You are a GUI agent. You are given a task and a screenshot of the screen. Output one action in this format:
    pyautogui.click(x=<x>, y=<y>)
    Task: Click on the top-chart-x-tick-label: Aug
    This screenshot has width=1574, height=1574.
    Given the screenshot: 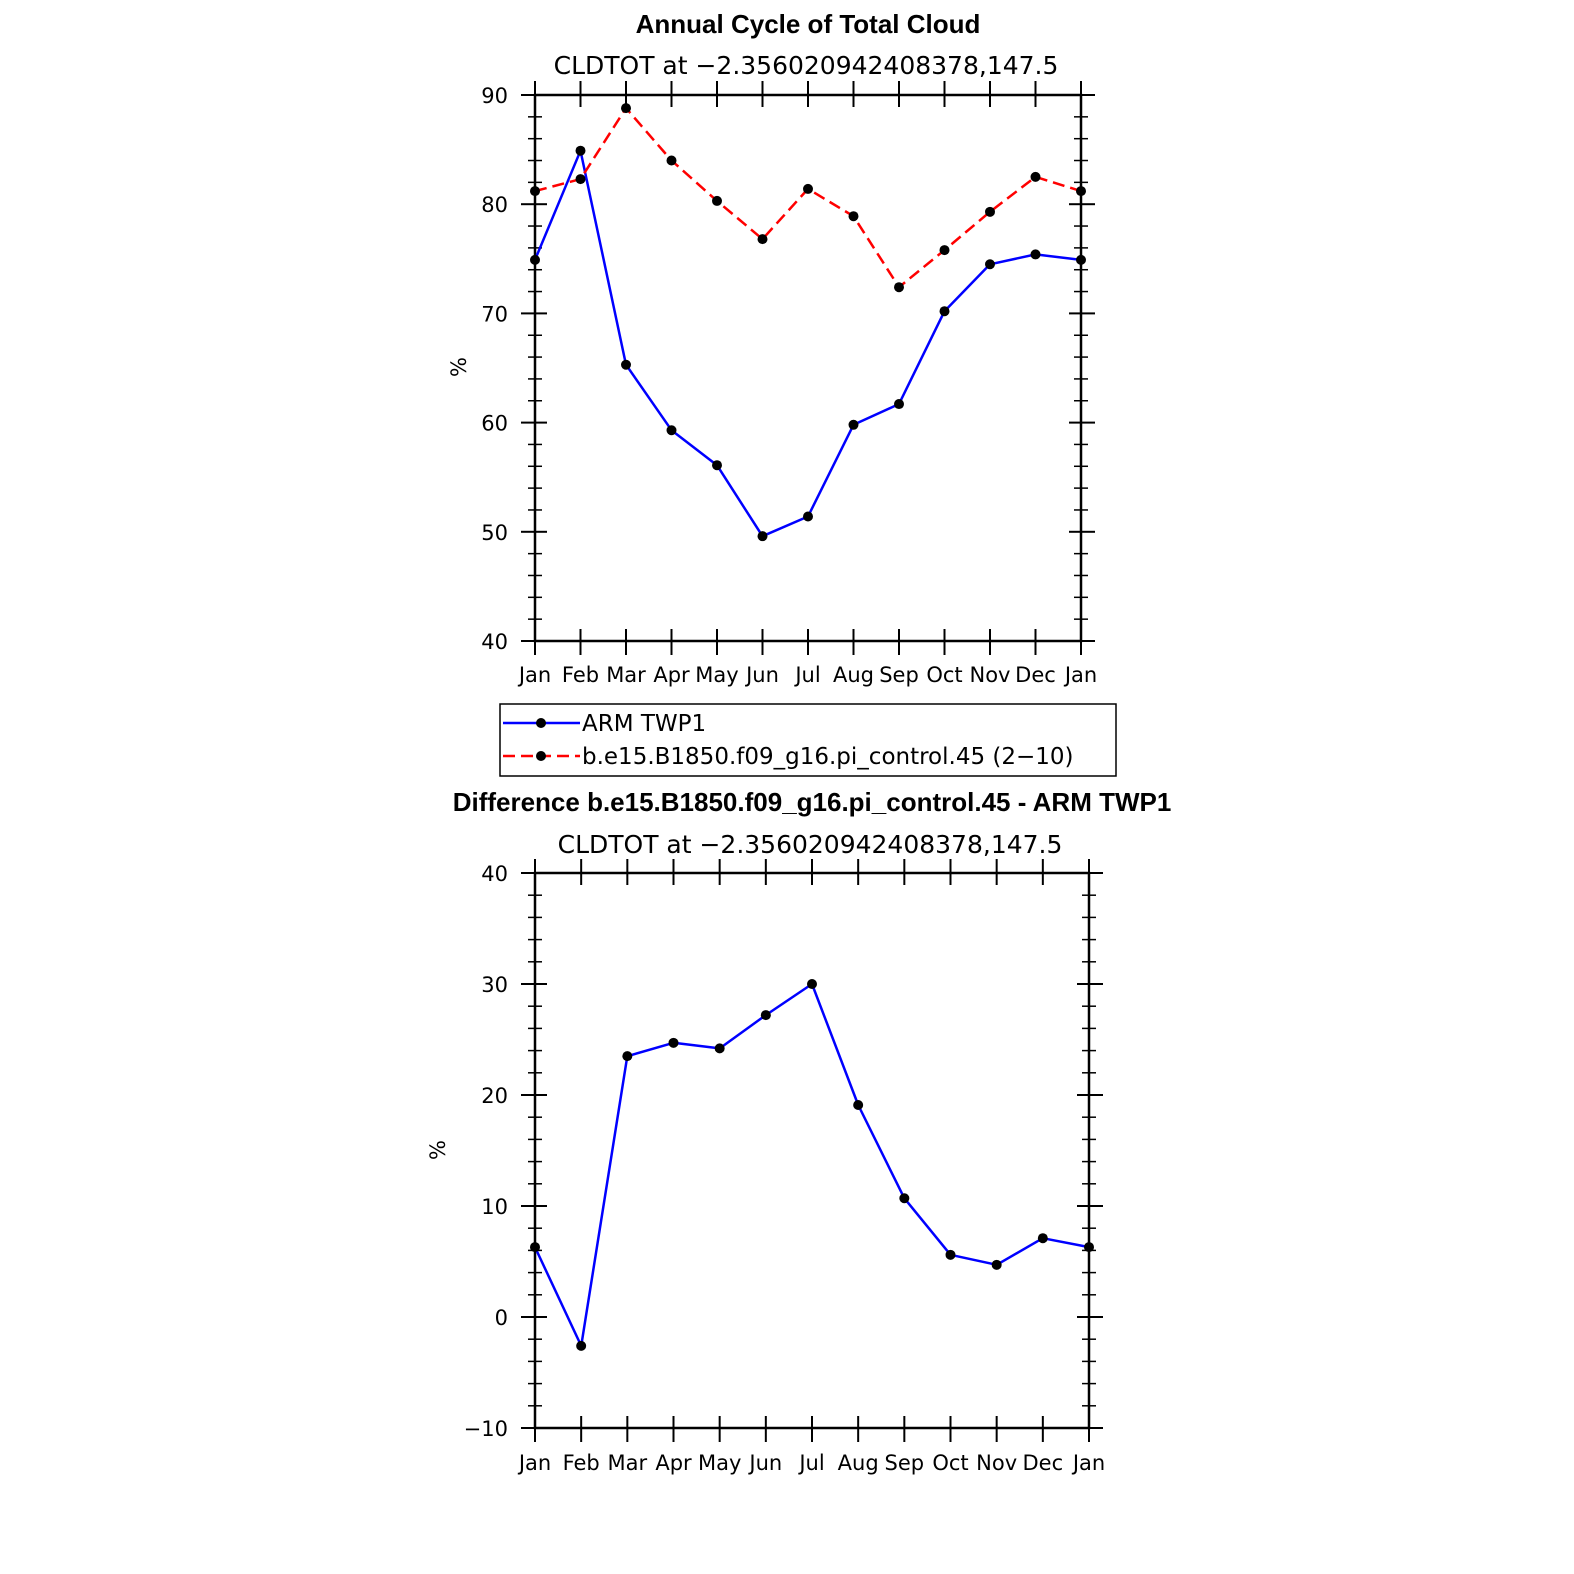 What is the action you would take?
    pyautogui.click(x=853, y=675)
    